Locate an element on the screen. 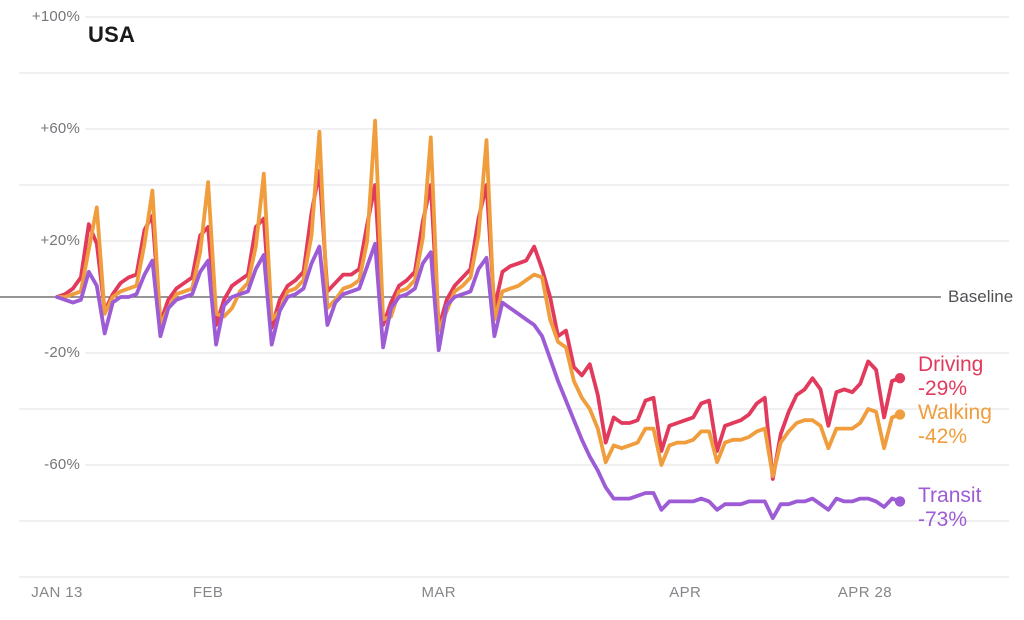 This screenshot has height=620, width=1024. y-tick-label: -60% is located at coordinates (62, 464).